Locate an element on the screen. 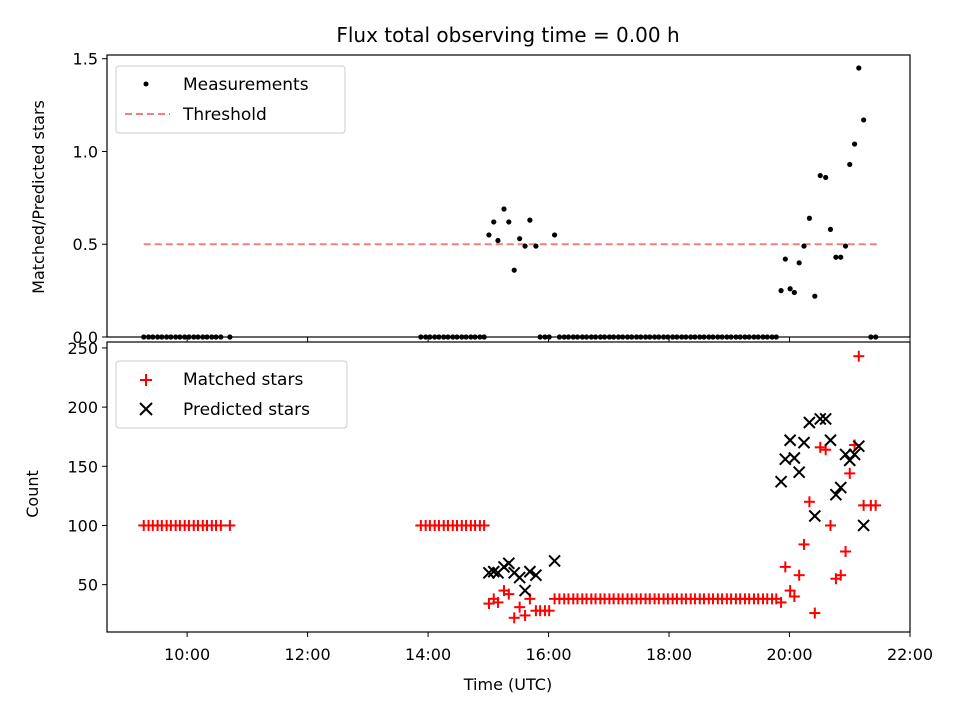 The image size is (960, 720). x-tick-label: 12:00 is located at coordinates (308, 654).